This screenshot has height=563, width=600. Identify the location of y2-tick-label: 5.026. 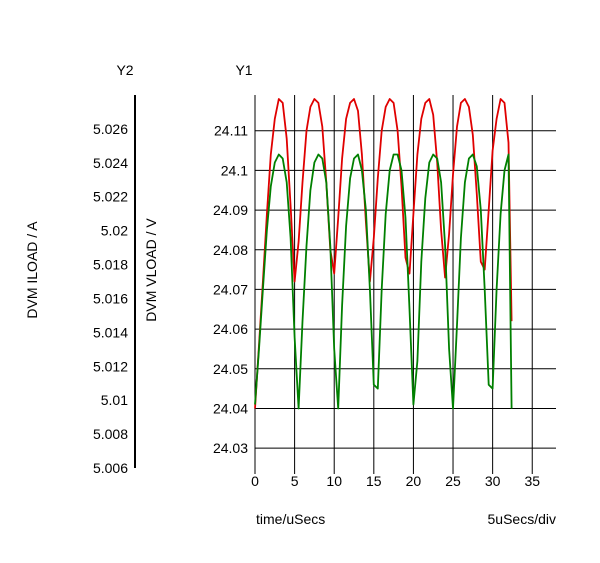
(110, 129).